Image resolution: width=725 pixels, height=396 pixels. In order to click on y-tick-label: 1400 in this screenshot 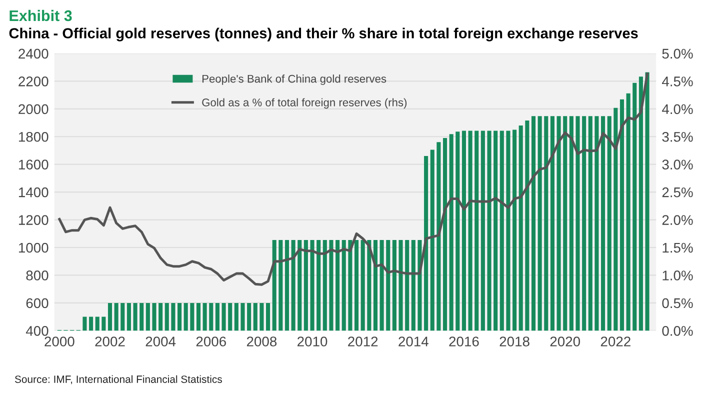, I will do `click(33, 192)`.